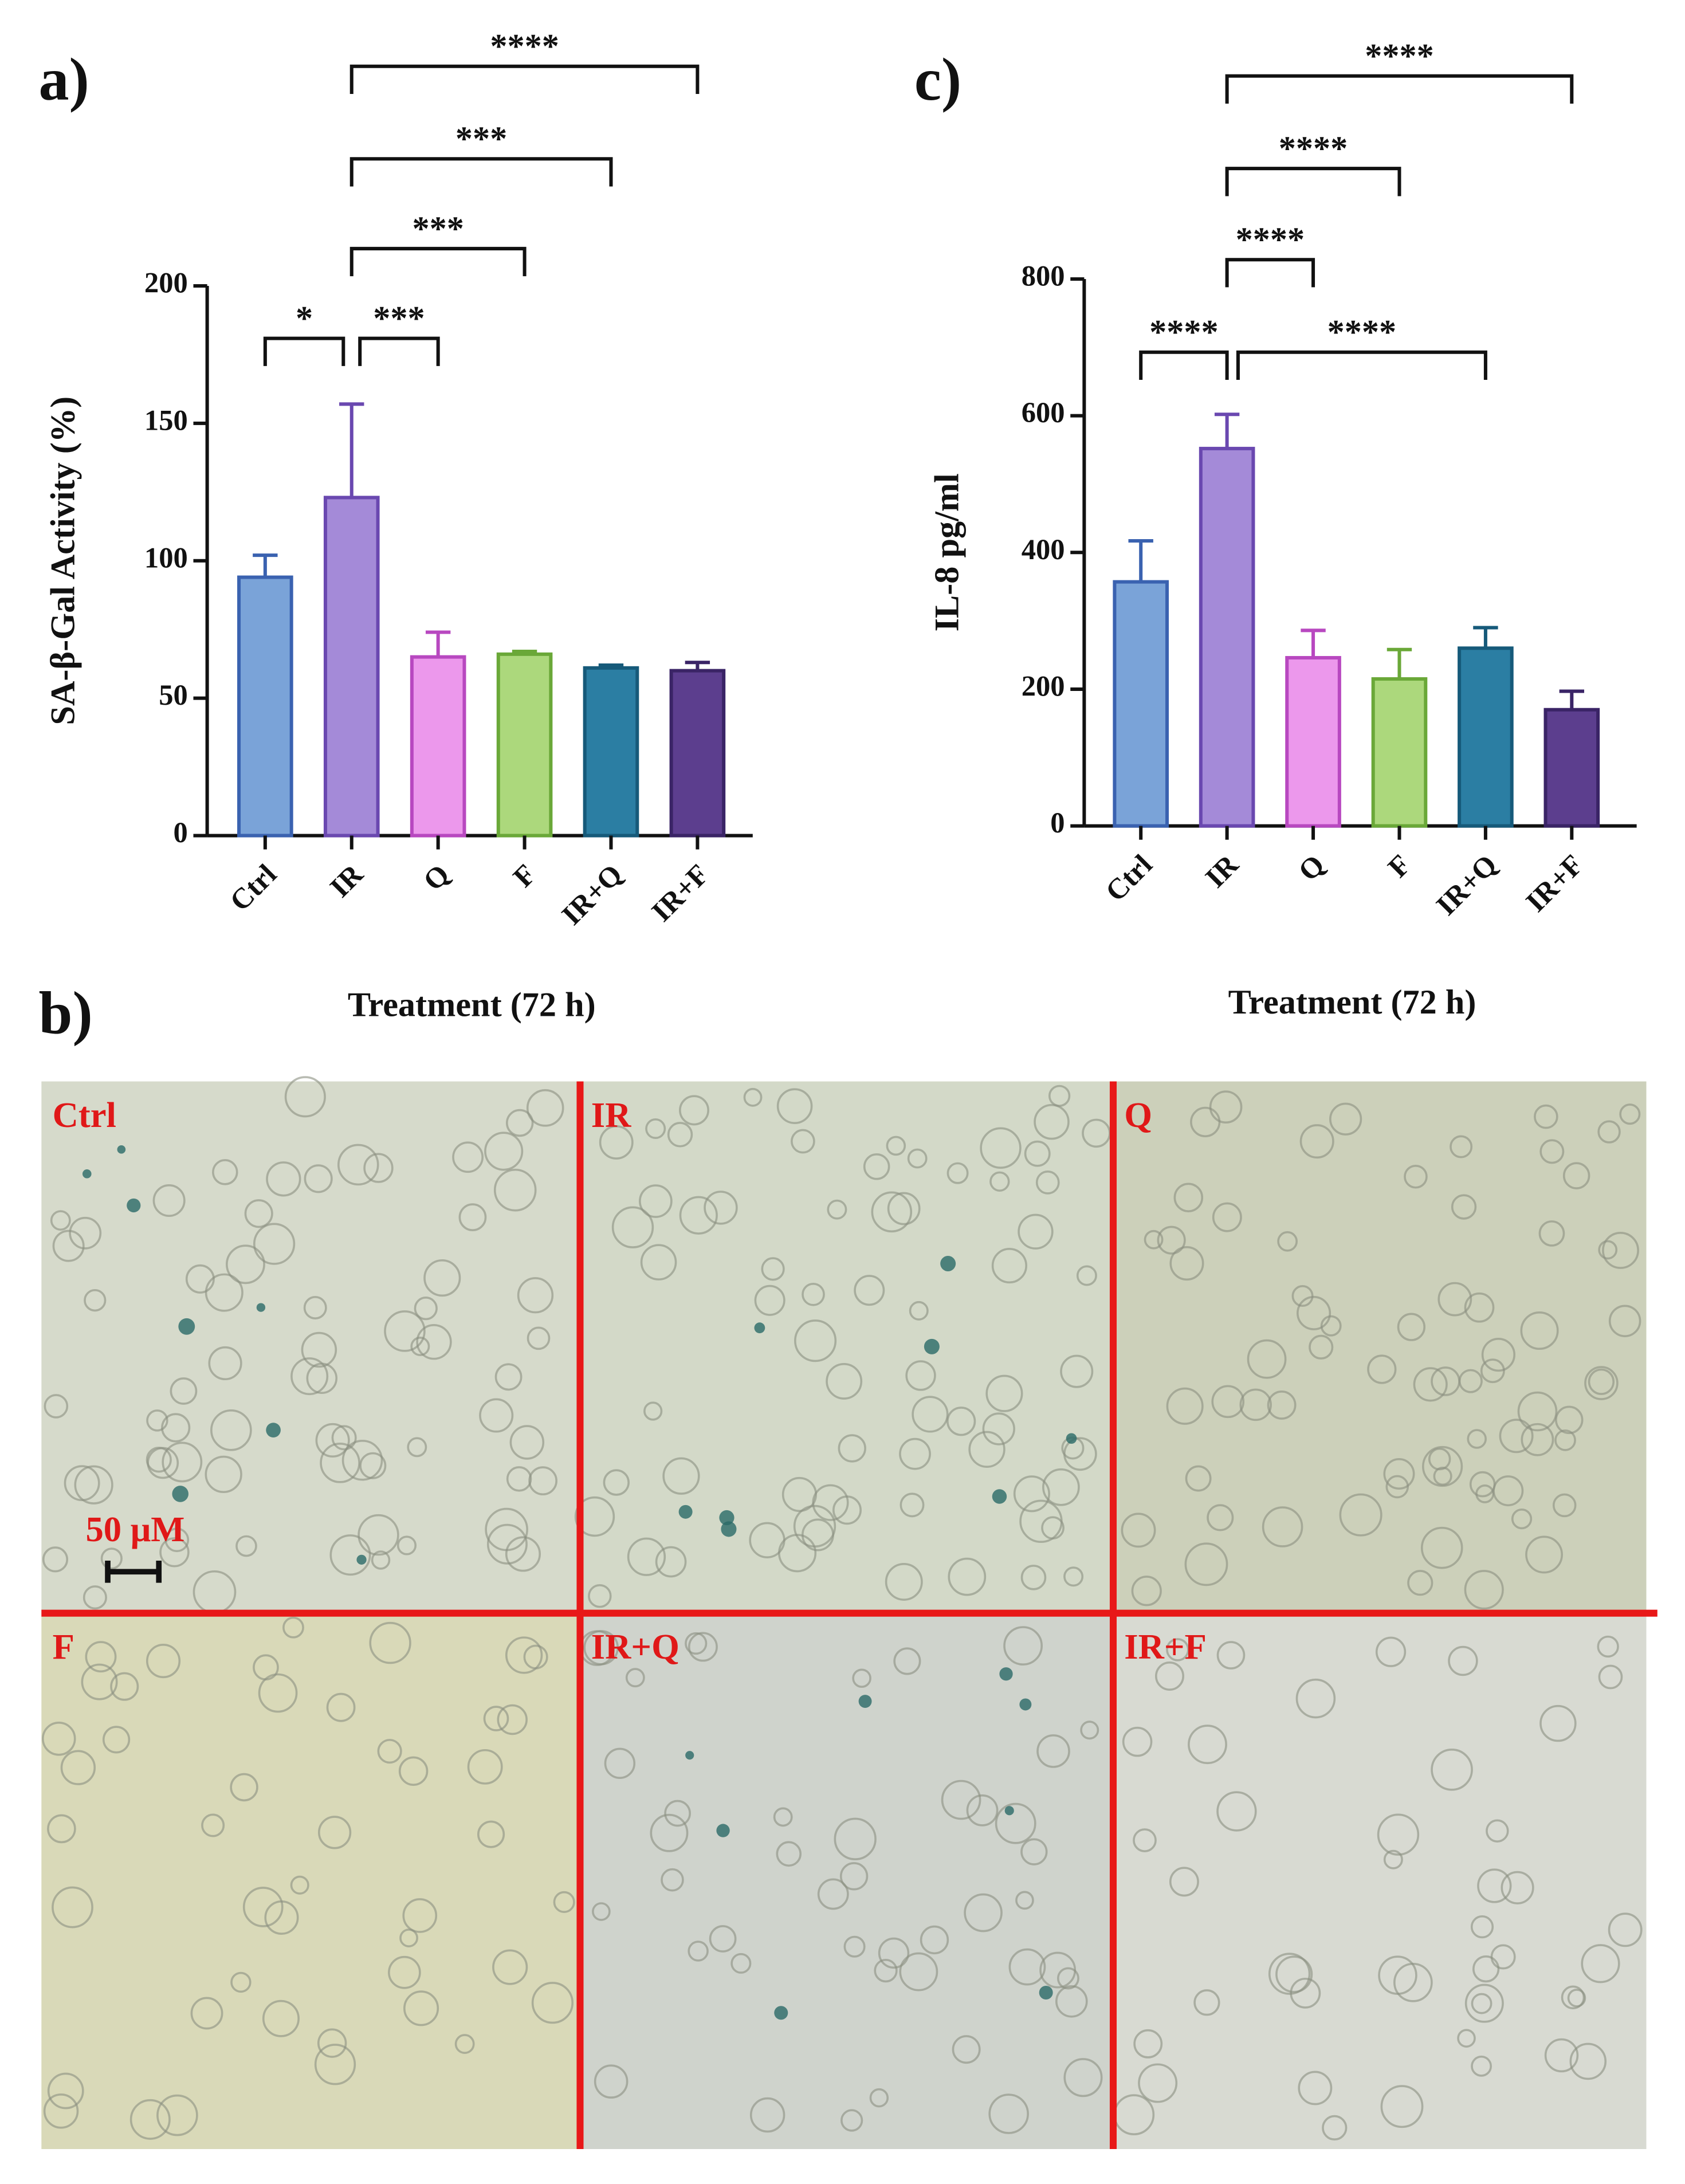 The height and width of the screenshot is (2184, 1685). Describe the element at coordinates (84, 1115) in the screenshot. I see `micrograph-label: Ctrl` at that location.